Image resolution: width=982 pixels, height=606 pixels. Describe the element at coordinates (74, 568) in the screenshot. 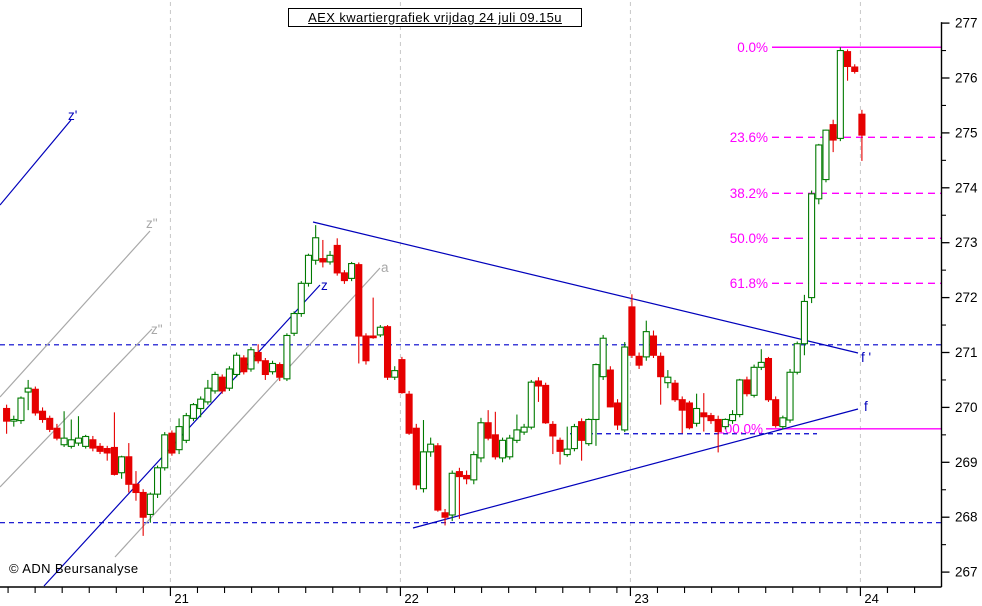

I see `copyright-label: © ADN Beursanalyse` at that location.